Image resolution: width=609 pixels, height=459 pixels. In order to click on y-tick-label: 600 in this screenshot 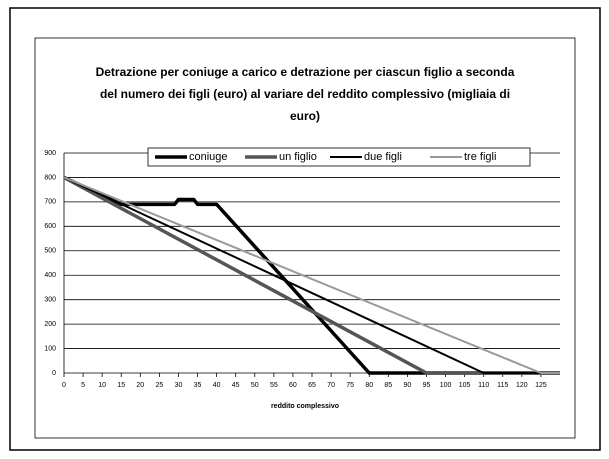, I will do `click(50, 226)`.